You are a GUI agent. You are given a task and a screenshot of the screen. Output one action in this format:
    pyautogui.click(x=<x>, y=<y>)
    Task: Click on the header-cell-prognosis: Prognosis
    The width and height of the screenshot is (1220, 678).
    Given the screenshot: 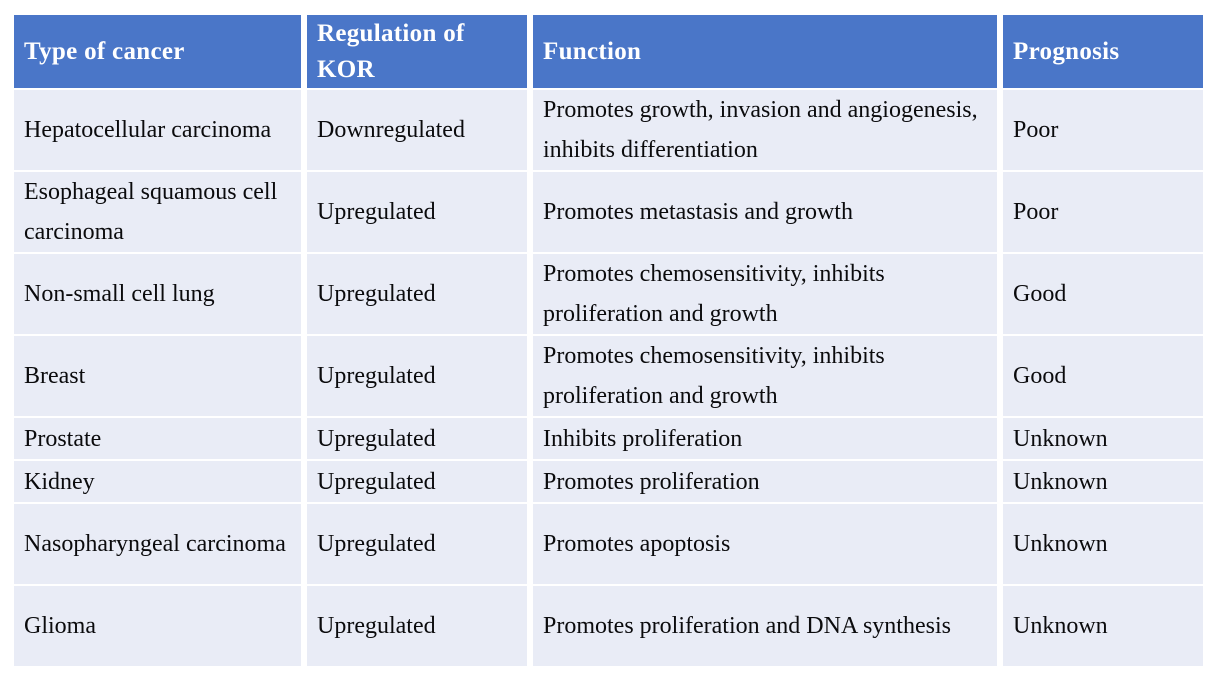 What is the action you would take?
    pyautogui.click(x=1103, y=52)
    